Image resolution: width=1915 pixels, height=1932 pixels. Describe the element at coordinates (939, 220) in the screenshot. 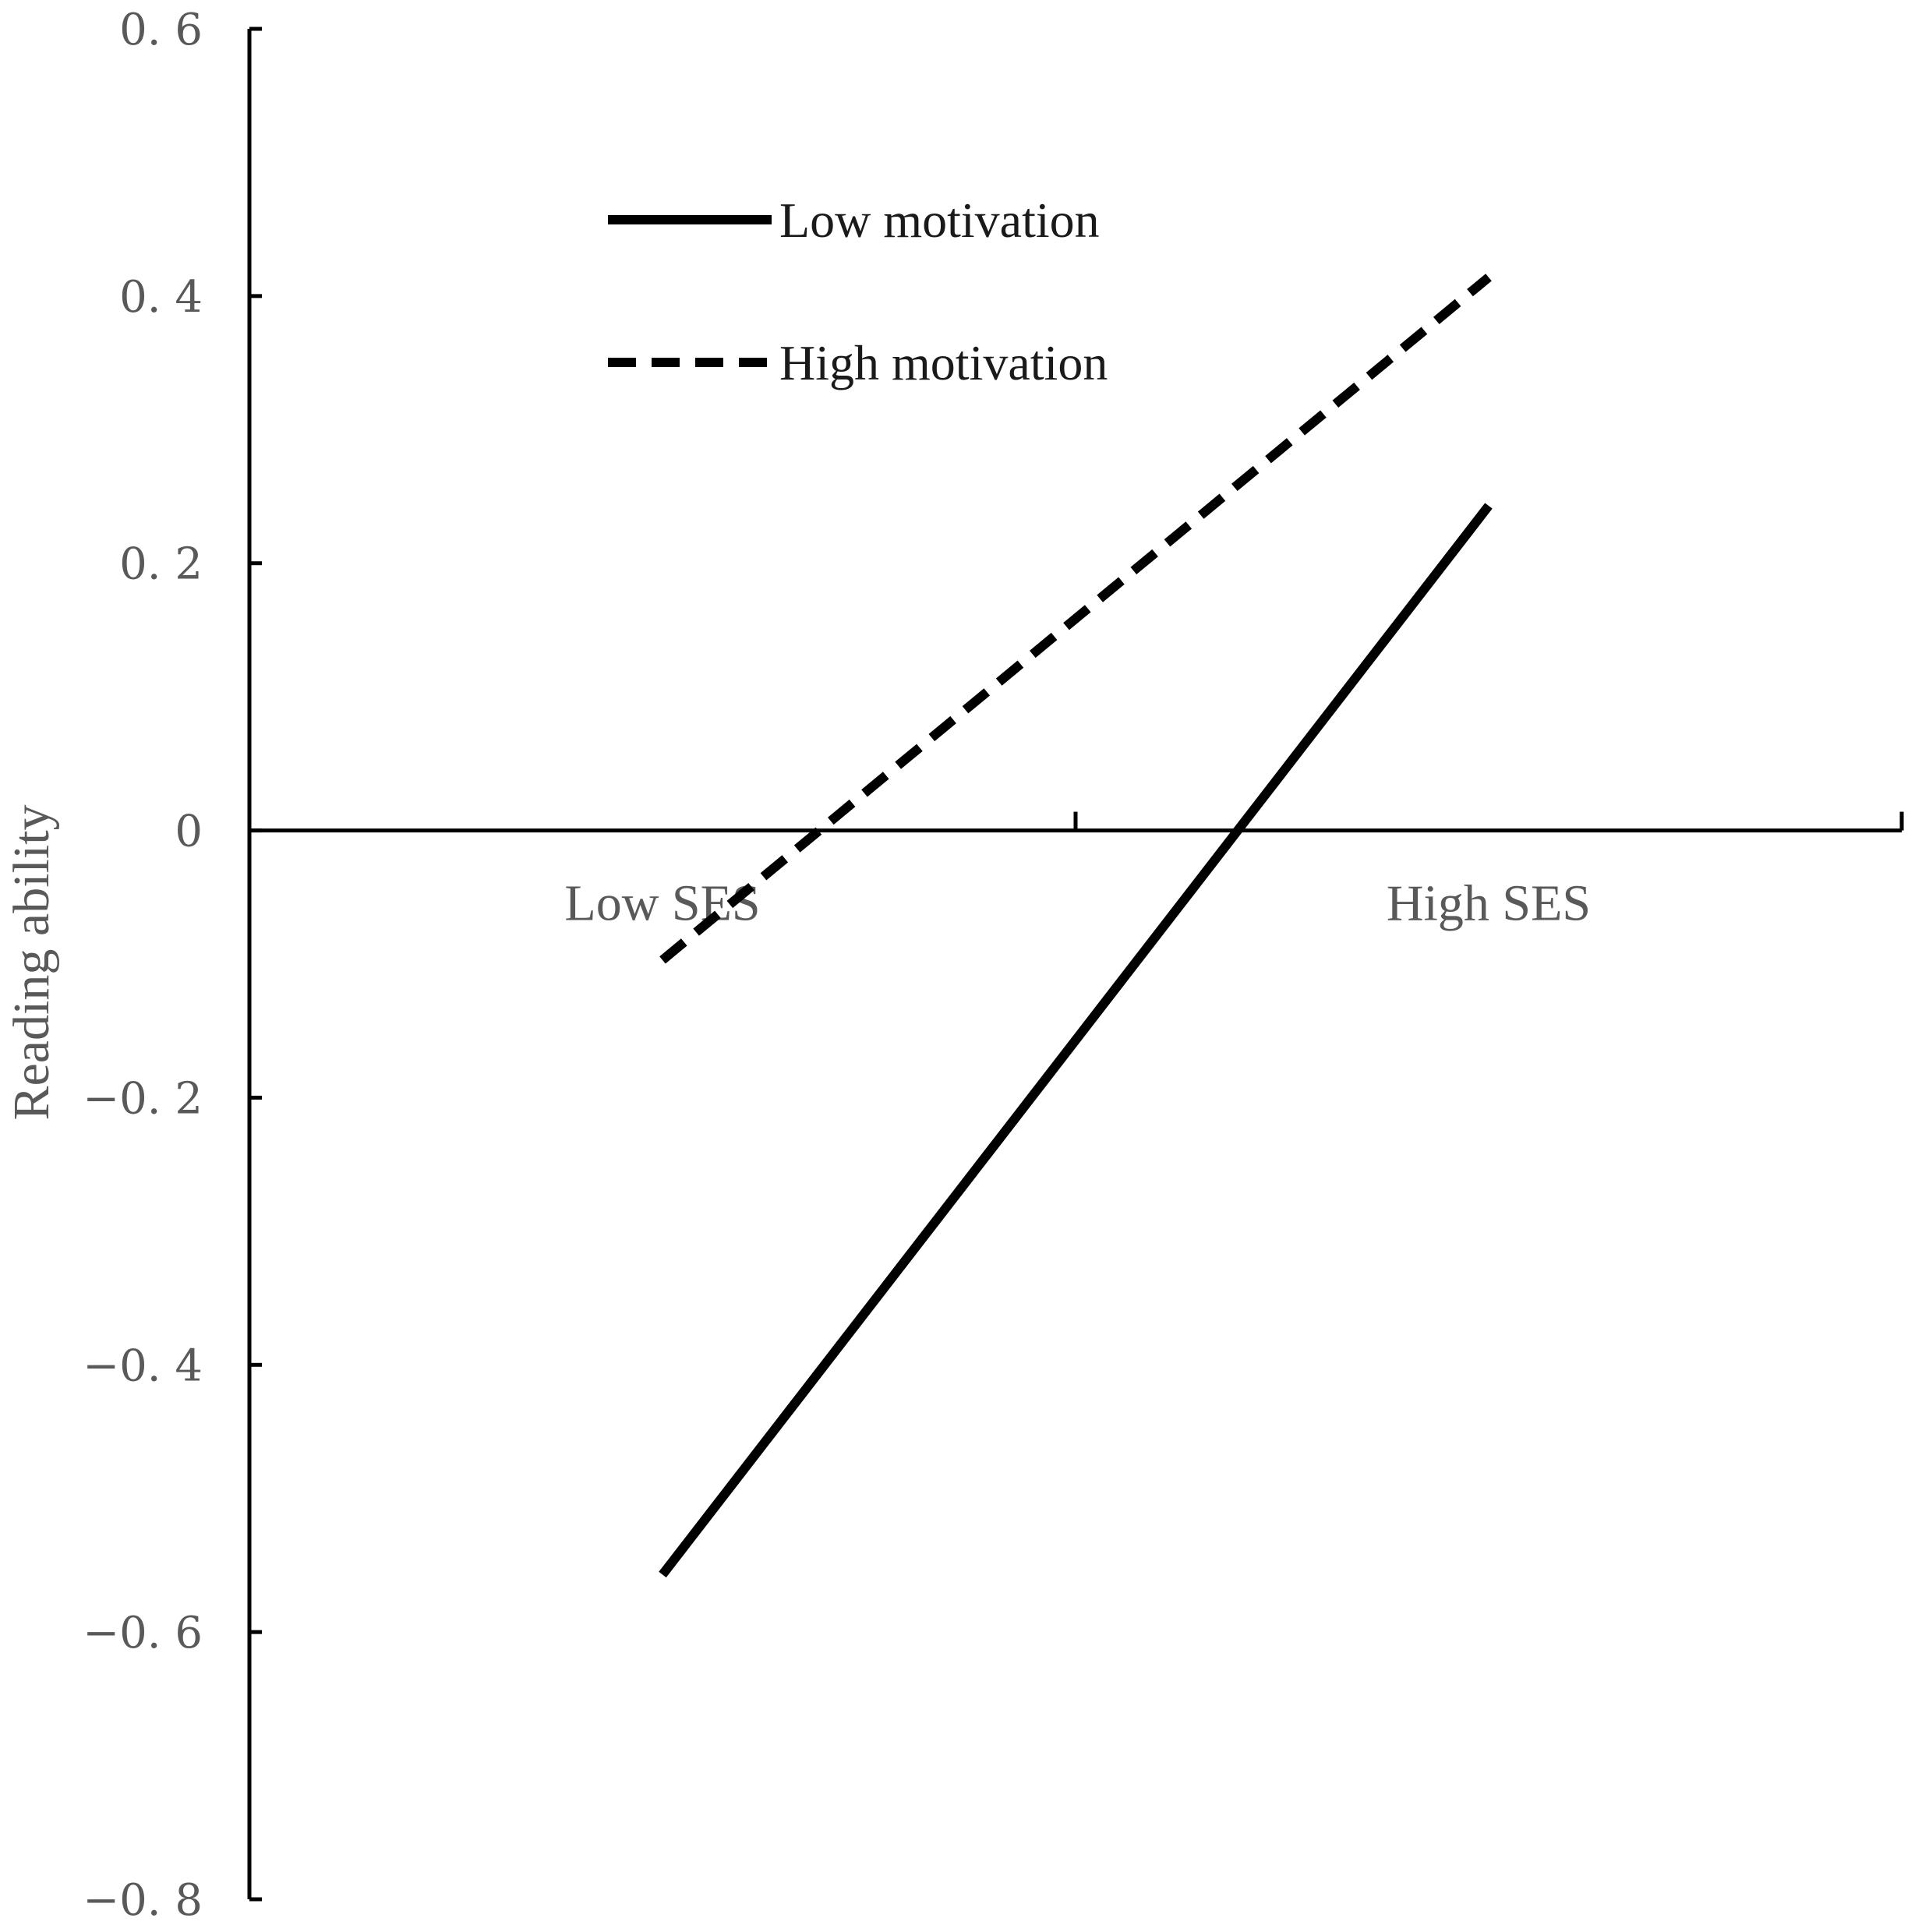

I see `legend-label: Low motivation` at that location.